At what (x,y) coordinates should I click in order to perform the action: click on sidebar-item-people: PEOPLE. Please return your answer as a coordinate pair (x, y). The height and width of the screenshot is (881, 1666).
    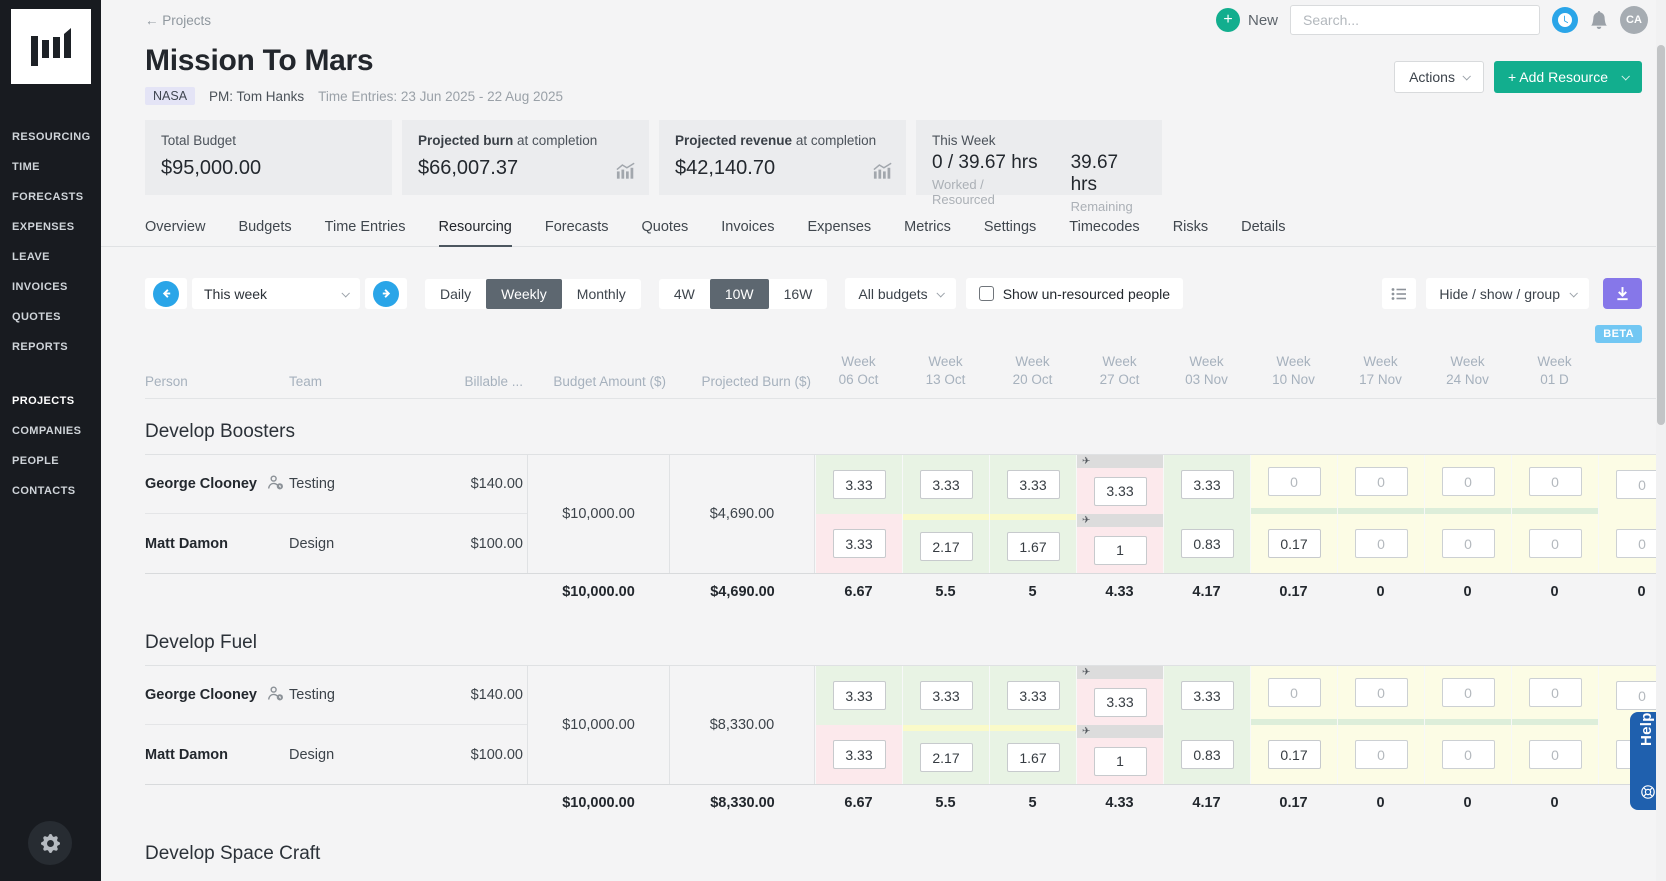
    Looking at the image, I should click on (36, 461).